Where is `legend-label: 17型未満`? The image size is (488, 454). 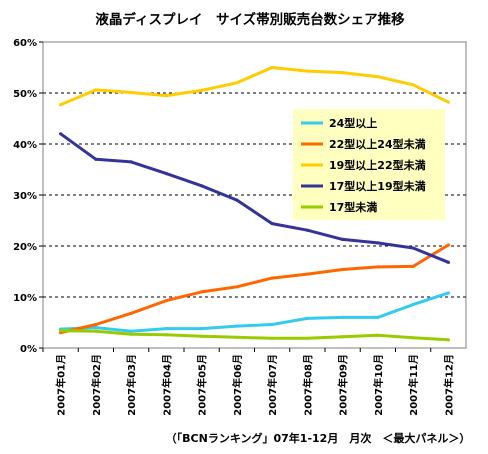
legend-label: 17型未満 is located at coordinates (353, 207).